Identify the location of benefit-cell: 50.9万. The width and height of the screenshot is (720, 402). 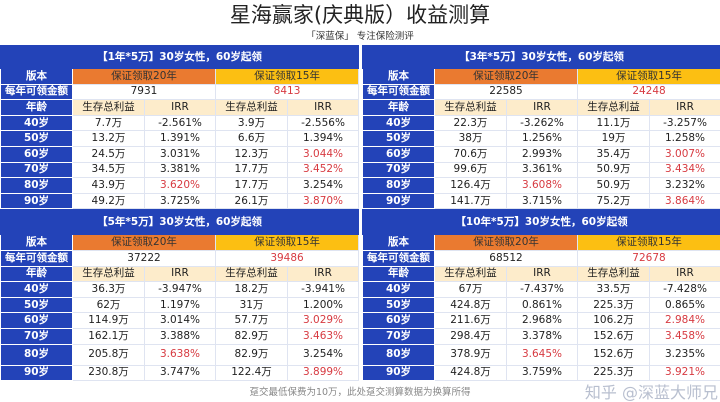
(613, 170).